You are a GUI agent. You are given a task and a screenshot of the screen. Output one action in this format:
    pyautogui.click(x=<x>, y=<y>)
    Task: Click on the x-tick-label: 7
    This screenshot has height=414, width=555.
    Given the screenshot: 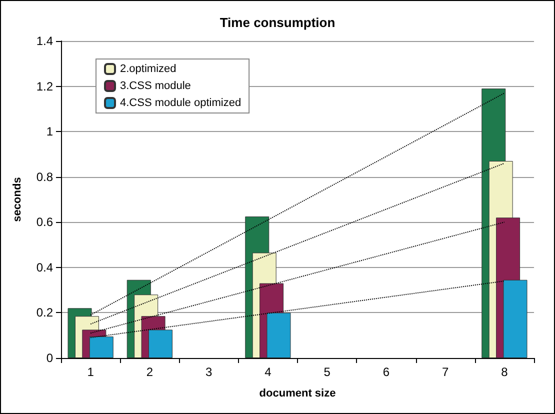 What is the action you would take?
    pyautogui.click(x=445, y=372)
    